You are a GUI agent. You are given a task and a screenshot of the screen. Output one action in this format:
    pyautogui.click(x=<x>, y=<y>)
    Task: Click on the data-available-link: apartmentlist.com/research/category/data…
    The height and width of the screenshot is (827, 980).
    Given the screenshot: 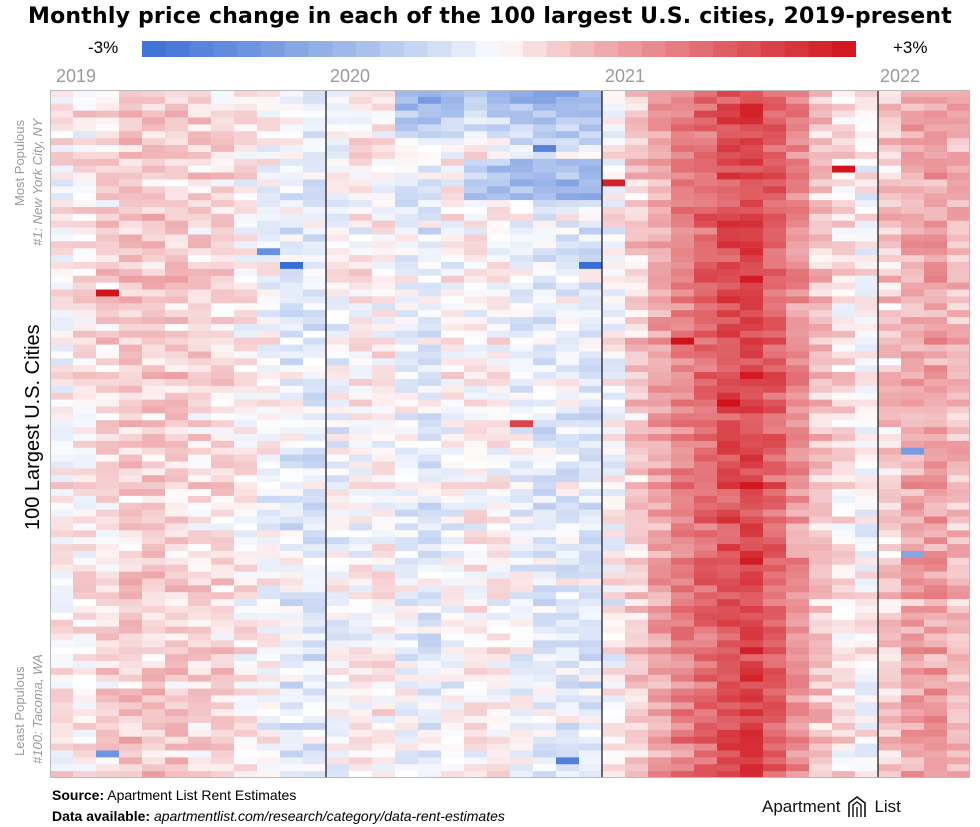 What is the action you would take?
    pyautogui.click(x=329, y=816)
    